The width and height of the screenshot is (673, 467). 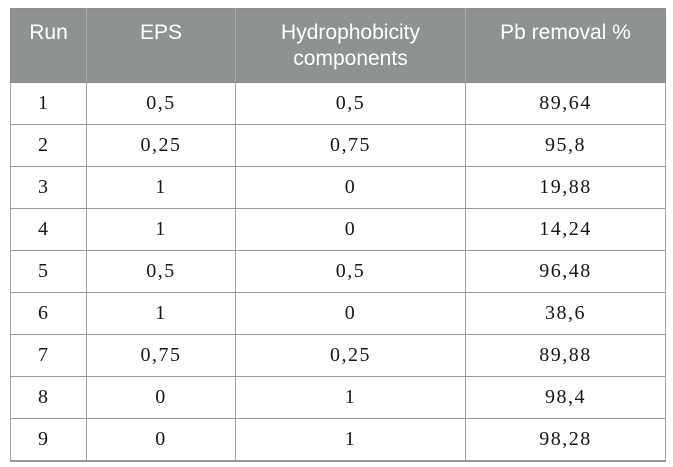 I want to click on table-row: 5 0,5 0,5 96,48, so click(x=338, y=271).